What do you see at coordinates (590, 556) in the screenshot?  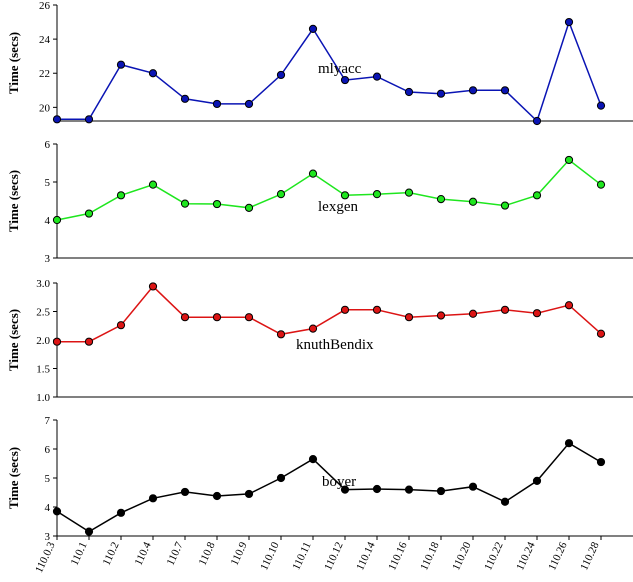 I see `x-tick-label: 110.28` at bounding box center [590, 556].